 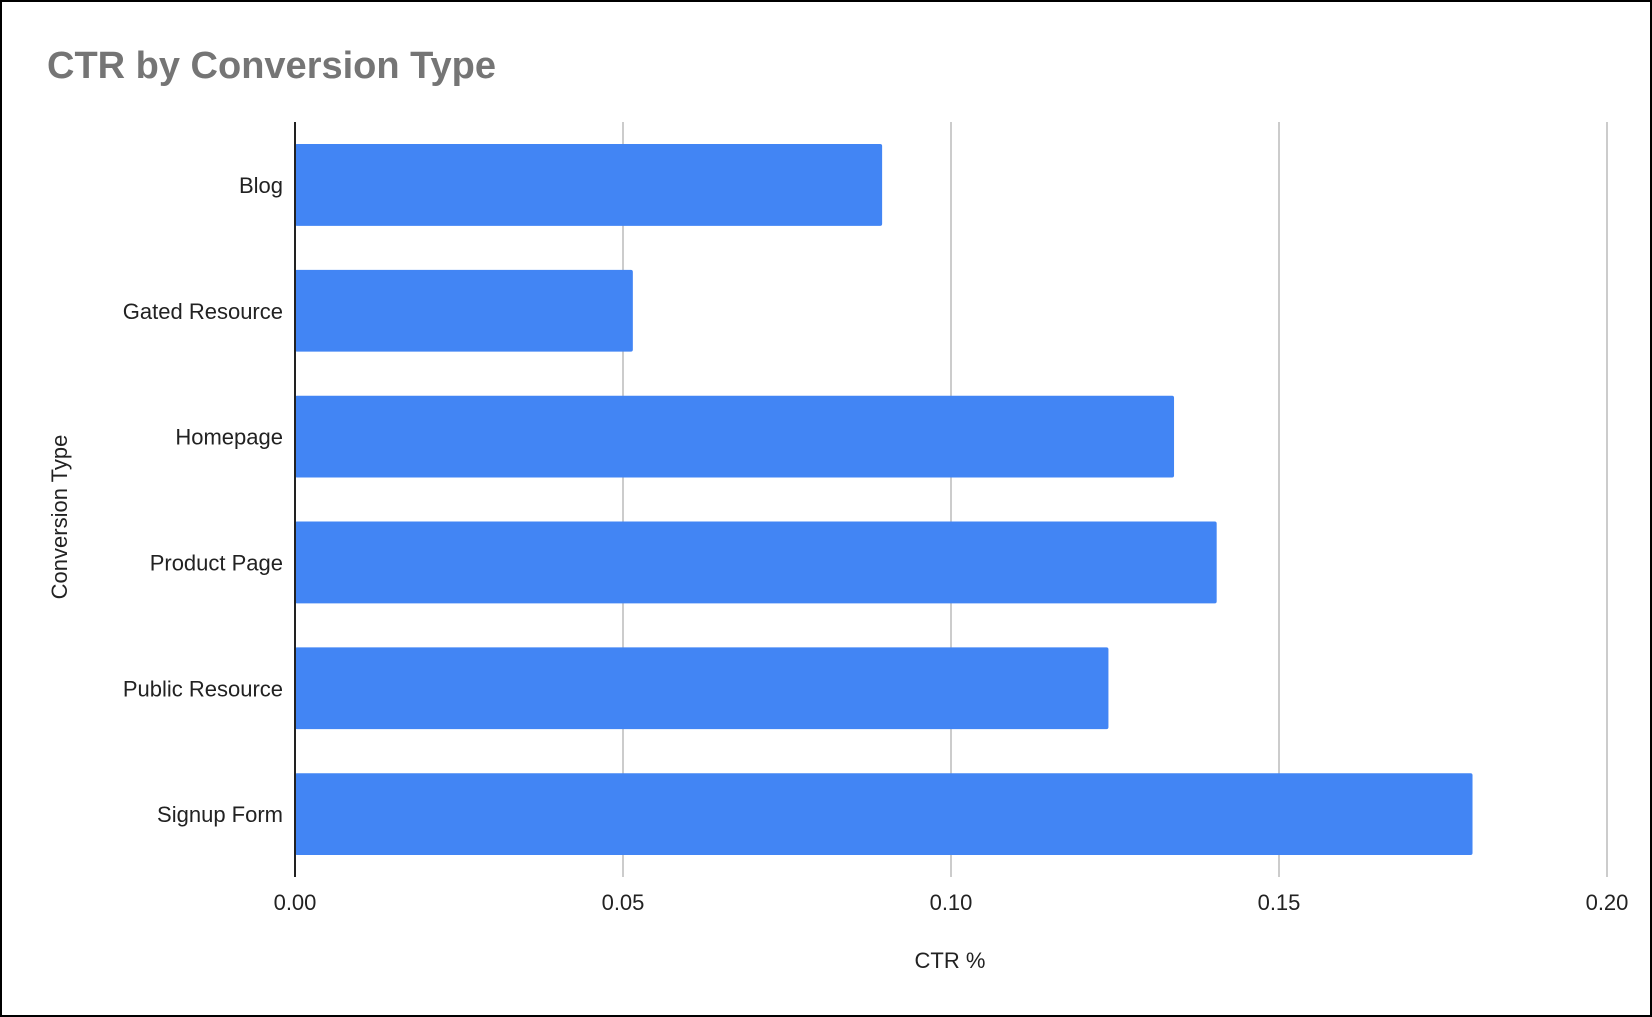 I want to click on category-label: Signup Form, so click(x=220, y=814).